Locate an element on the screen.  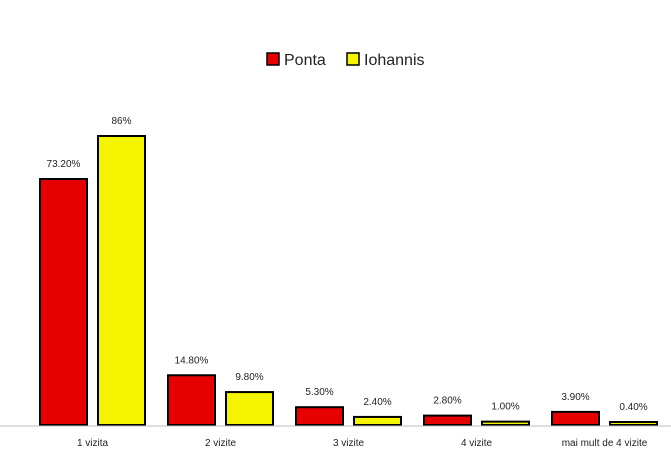
legend-label-iohannis: Iohannis is located at coordinates (394, 60).